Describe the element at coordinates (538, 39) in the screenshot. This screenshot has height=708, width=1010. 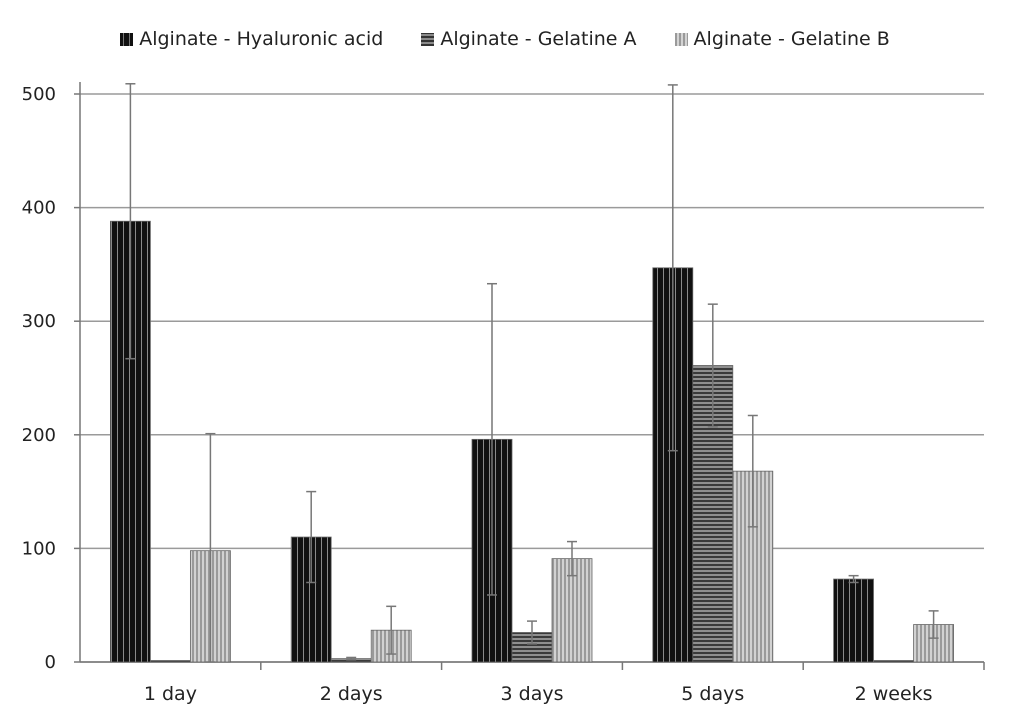
I see `legend-label: Alginate - Gelatine A` at that location.